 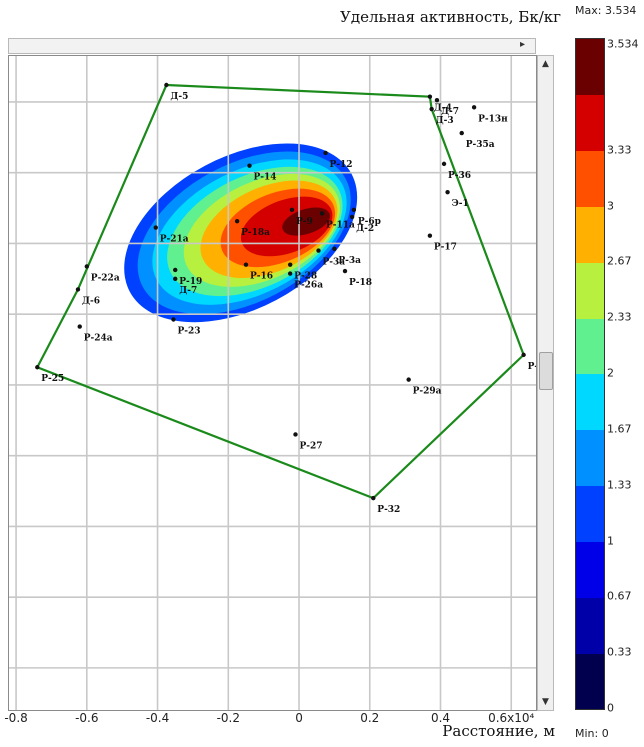 I want to click on legend-min-label: Min: 0, so click(x=592, y=733).